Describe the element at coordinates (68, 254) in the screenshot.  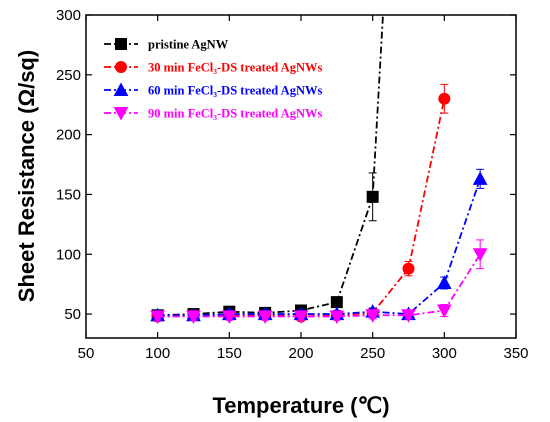
I see `y-tick-label-100: 100` at that location.